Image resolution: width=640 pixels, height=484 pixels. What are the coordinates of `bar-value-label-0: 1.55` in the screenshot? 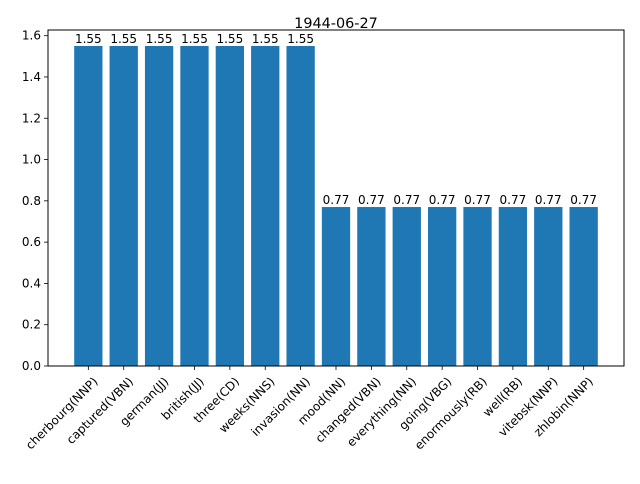 It's located at (88, 39).